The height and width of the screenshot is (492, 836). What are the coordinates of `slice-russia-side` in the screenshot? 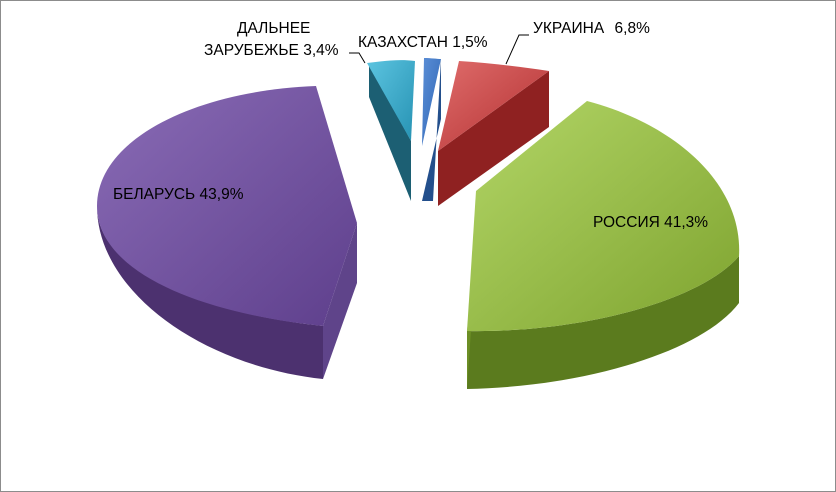 It's located at (603, 322).